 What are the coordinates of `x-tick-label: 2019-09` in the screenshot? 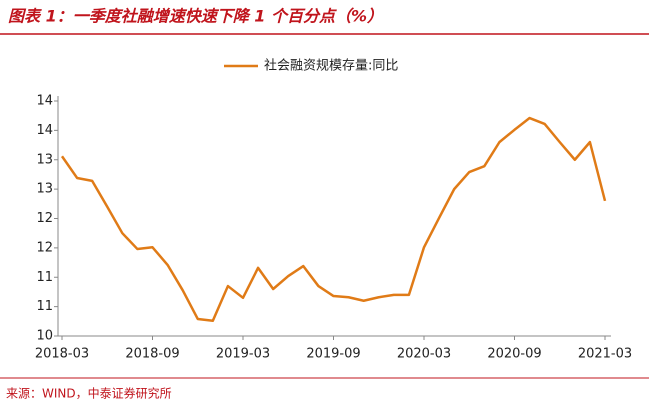 It's located at (333, 354).